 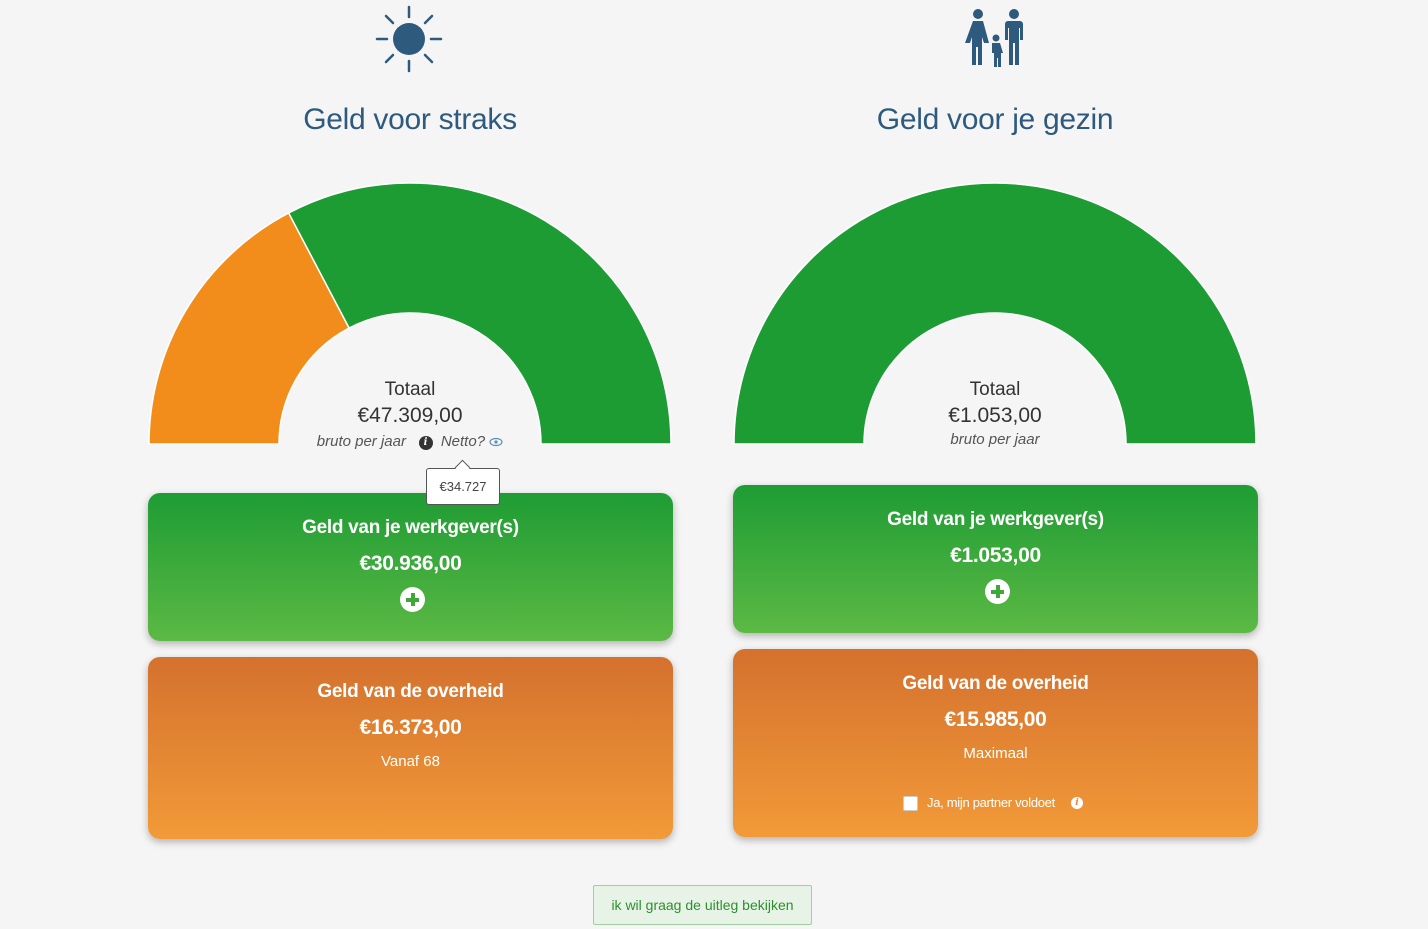 I want to click on left-gauge-segment-werkgever, so click(x=479, y=313).